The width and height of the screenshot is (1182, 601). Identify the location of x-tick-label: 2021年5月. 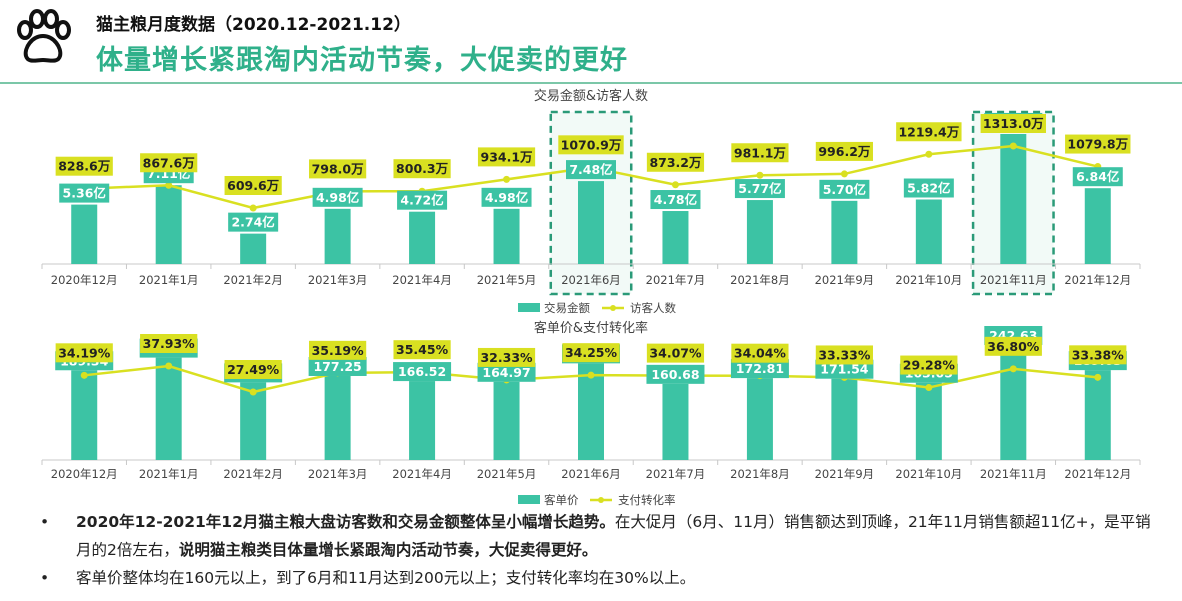
(507, 280).